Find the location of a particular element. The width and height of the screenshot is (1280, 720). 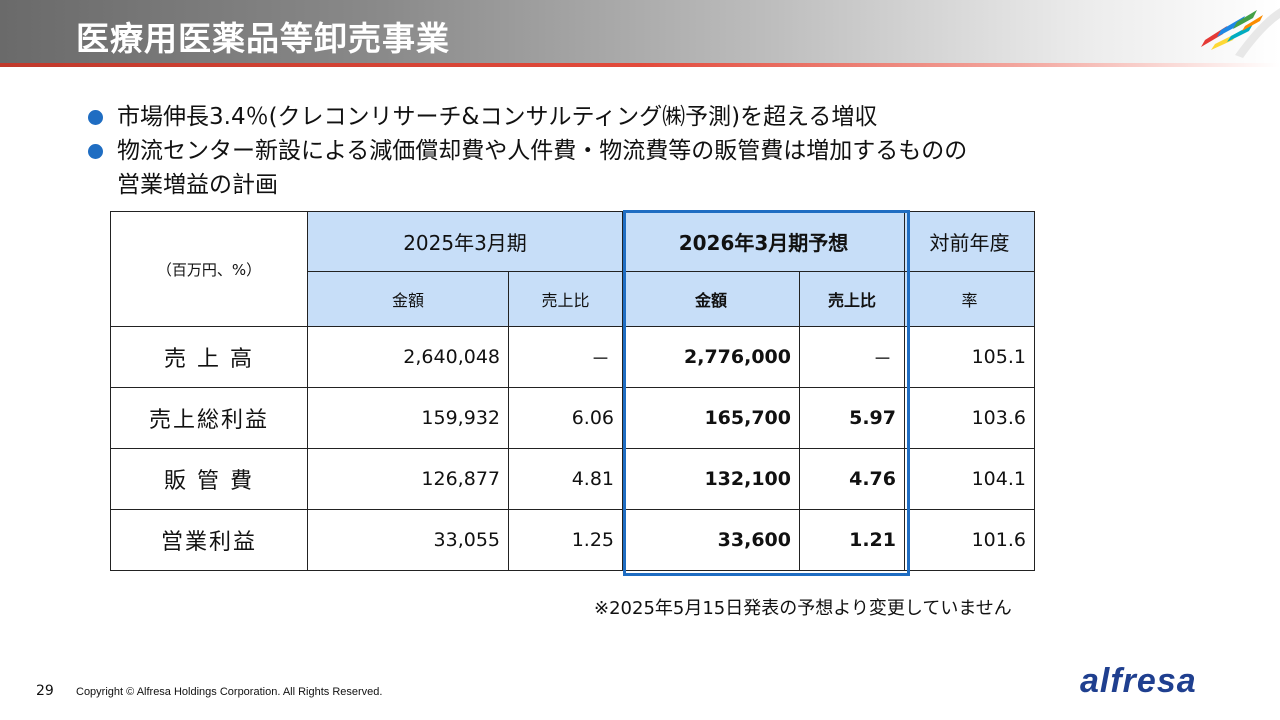

subheader-rate: 率 is located at coordinates (969, 299).